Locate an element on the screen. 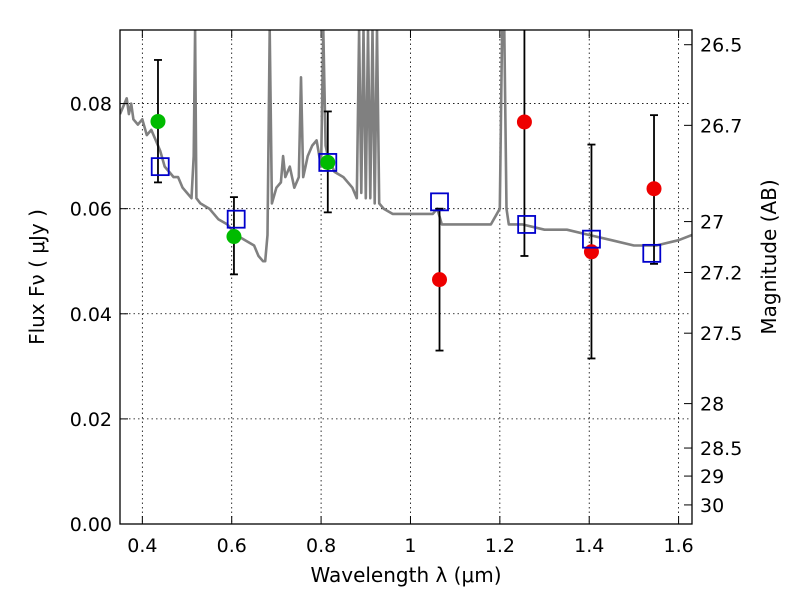 The image size is (800, 600). right-tick-label: 28 is located at coordinates (712, 405).